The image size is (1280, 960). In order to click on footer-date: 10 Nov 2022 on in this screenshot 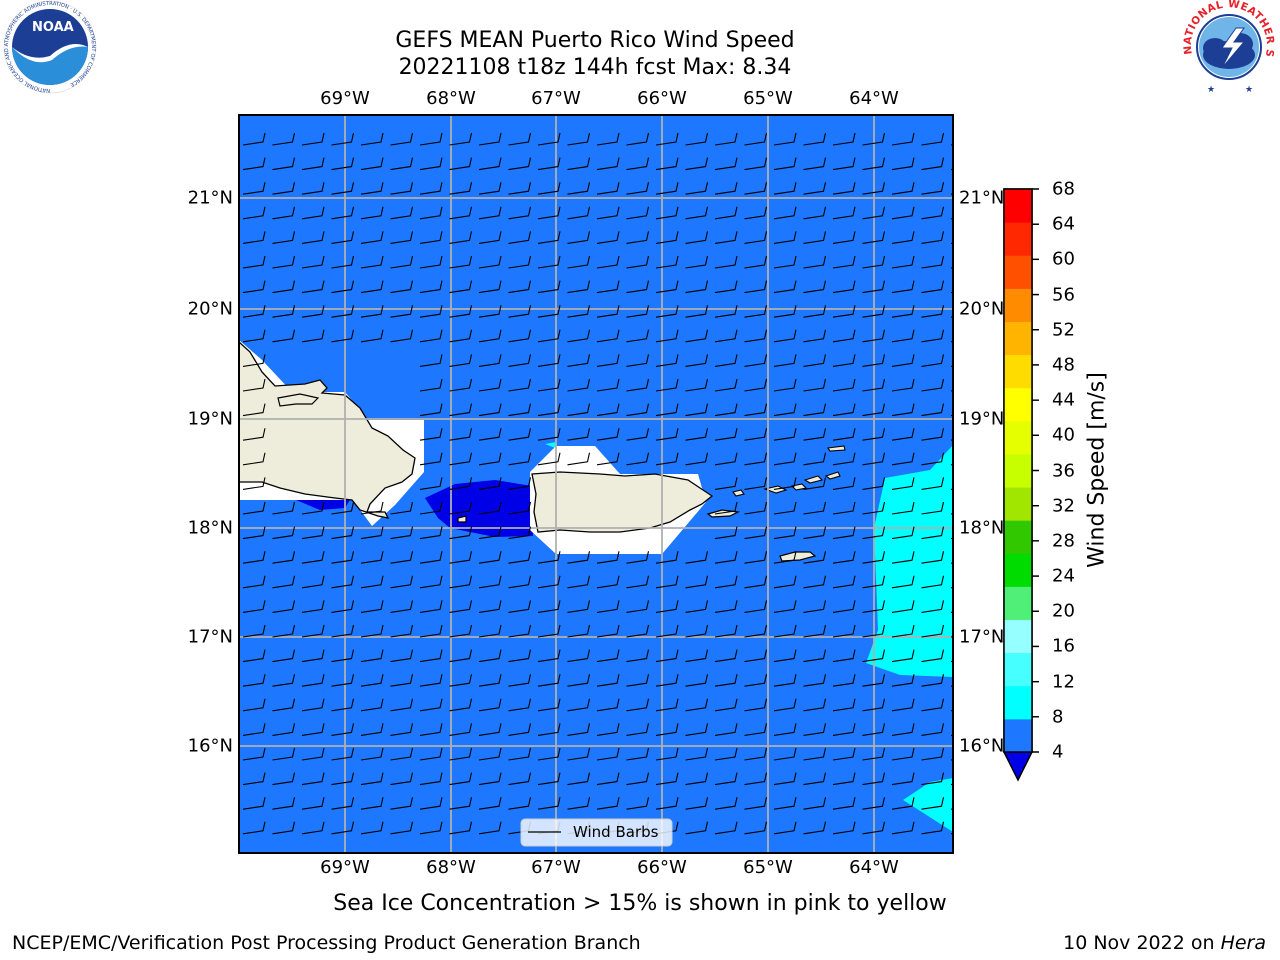, I will do `click(1142, 943)`.